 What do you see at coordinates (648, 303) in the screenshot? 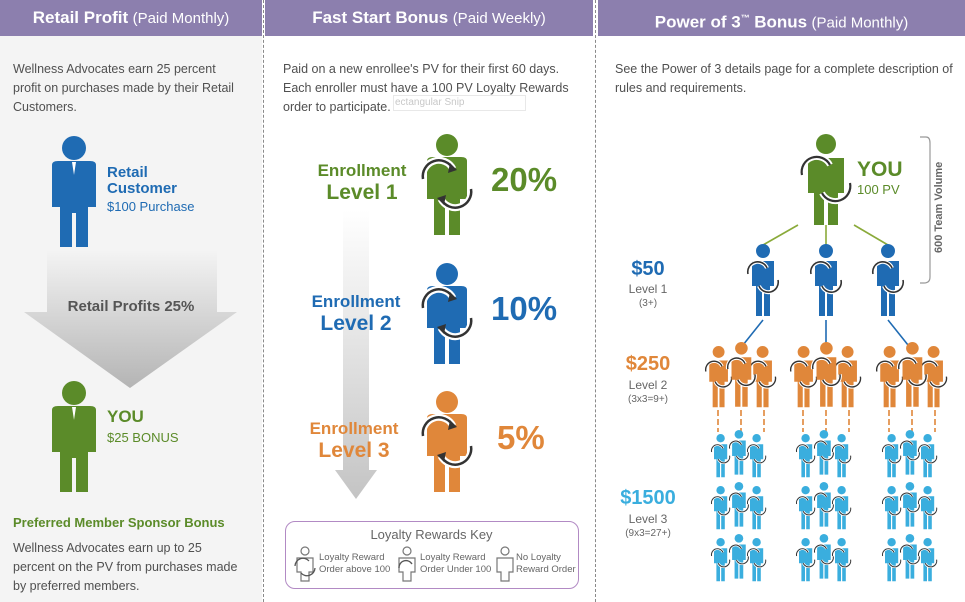
I see `level-1-rule: (3+)` at bounding box center [648, 303].